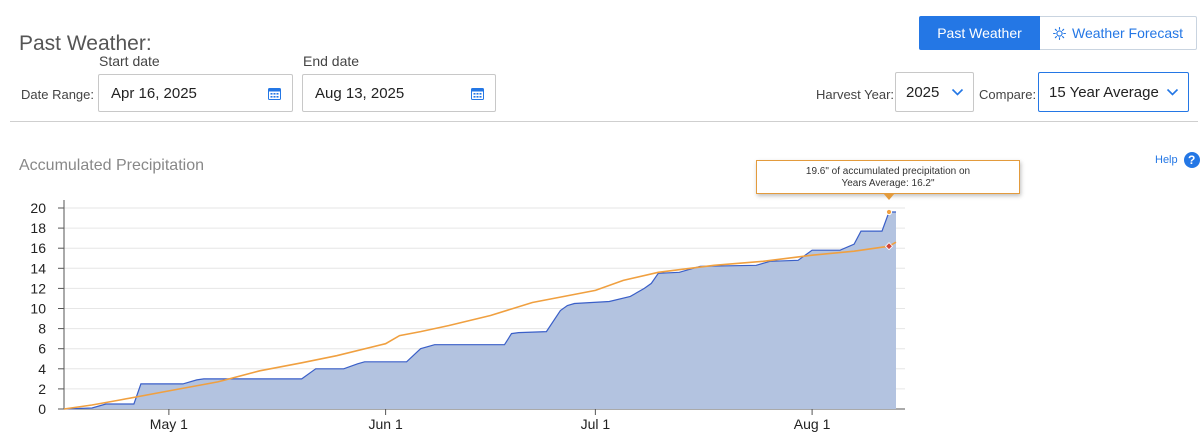  I want to click on end-date-field: Aug 13, 2025, so click(399, 93).